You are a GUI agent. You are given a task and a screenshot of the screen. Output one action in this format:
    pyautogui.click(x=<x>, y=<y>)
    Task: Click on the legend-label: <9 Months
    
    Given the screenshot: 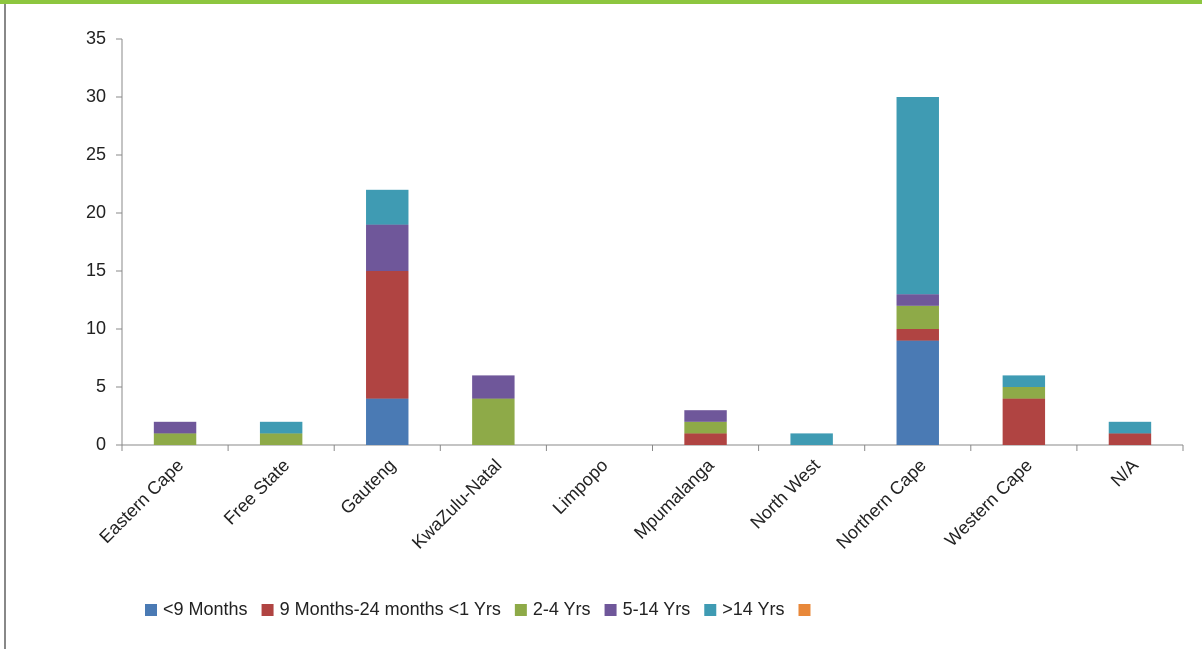 What is the action you would take?
    pyautogui.click(x=205, y=609)
    